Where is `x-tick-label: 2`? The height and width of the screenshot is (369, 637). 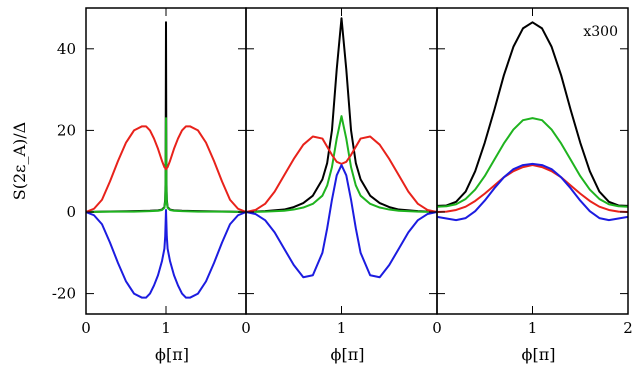 x-tick-label: 2 is located at coordinates (628, 328).